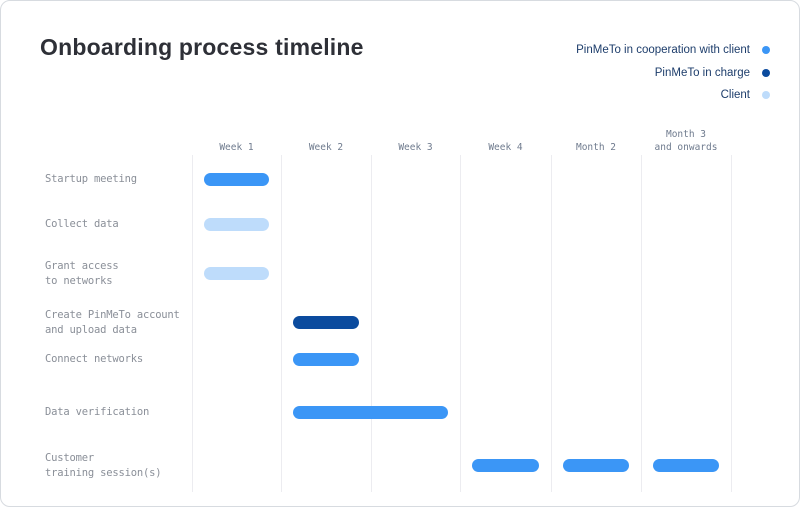 Image resolution: width=800 pixels, height=507 pixels. I want to click on legend-item-cooperation: PinMeTo in cooperation with client, so click(673, 50).